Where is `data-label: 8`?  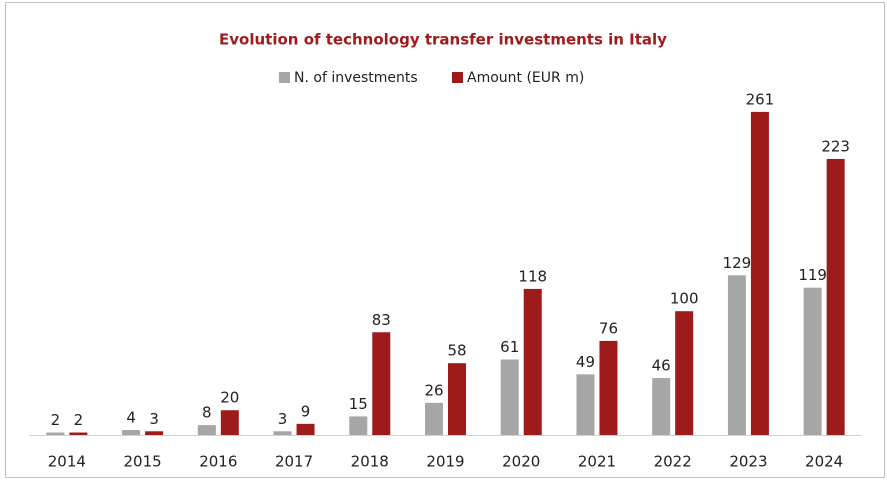 data-label: 8 is located at coordinates (207, 413).